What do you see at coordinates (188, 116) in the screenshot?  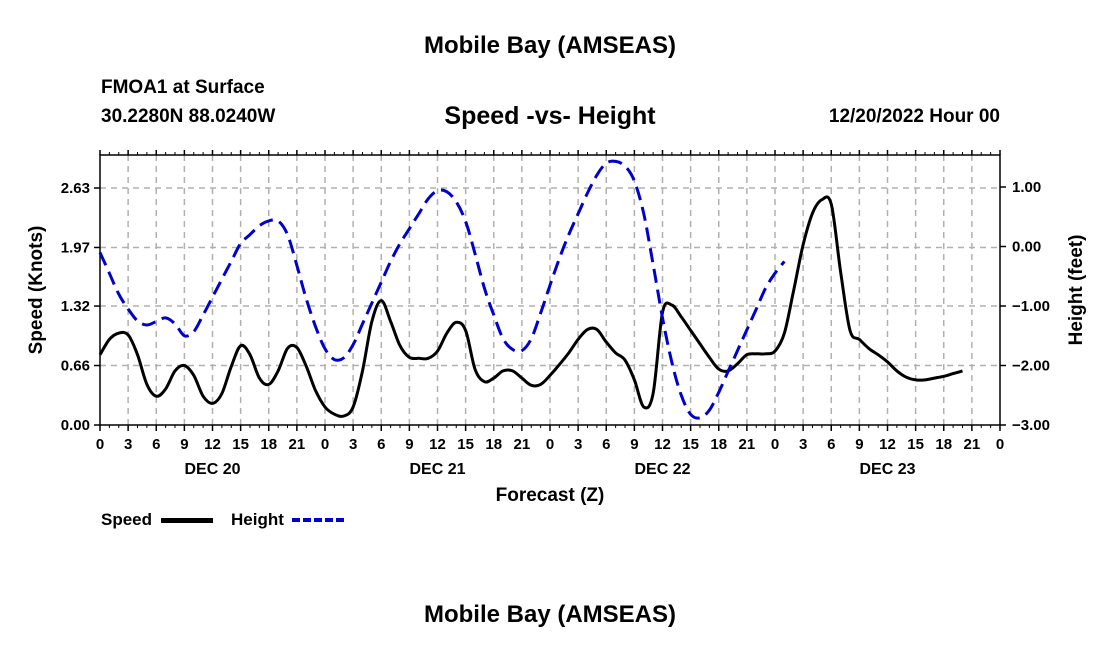 I see `coords-label: 30.2280N 88.0240W` at bounding box center [188, 116].